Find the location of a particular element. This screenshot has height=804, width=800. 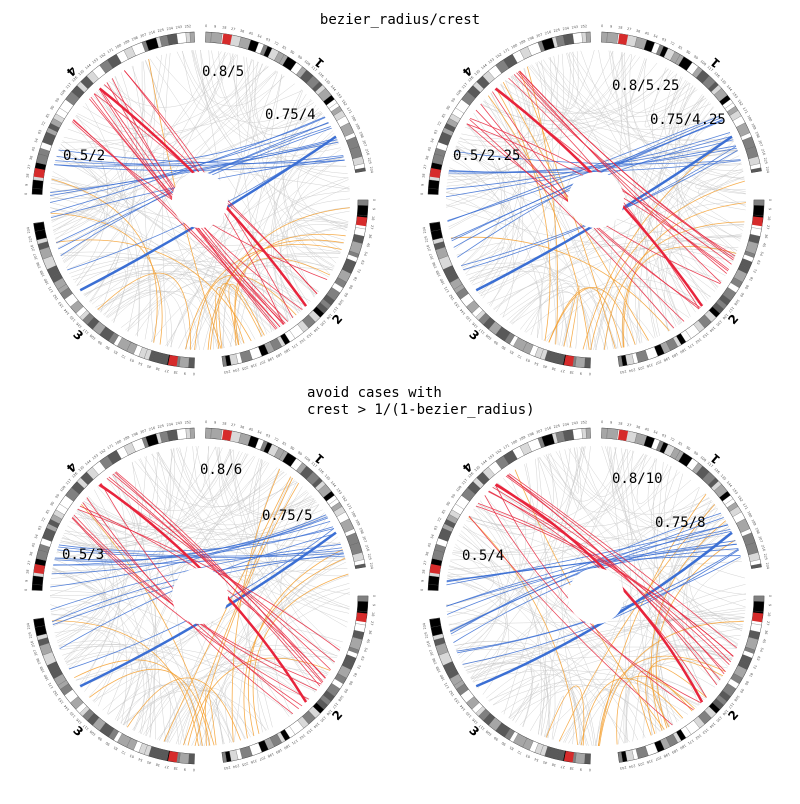

red-param-label: 0.5/3 is located at coordinates (83, 555).